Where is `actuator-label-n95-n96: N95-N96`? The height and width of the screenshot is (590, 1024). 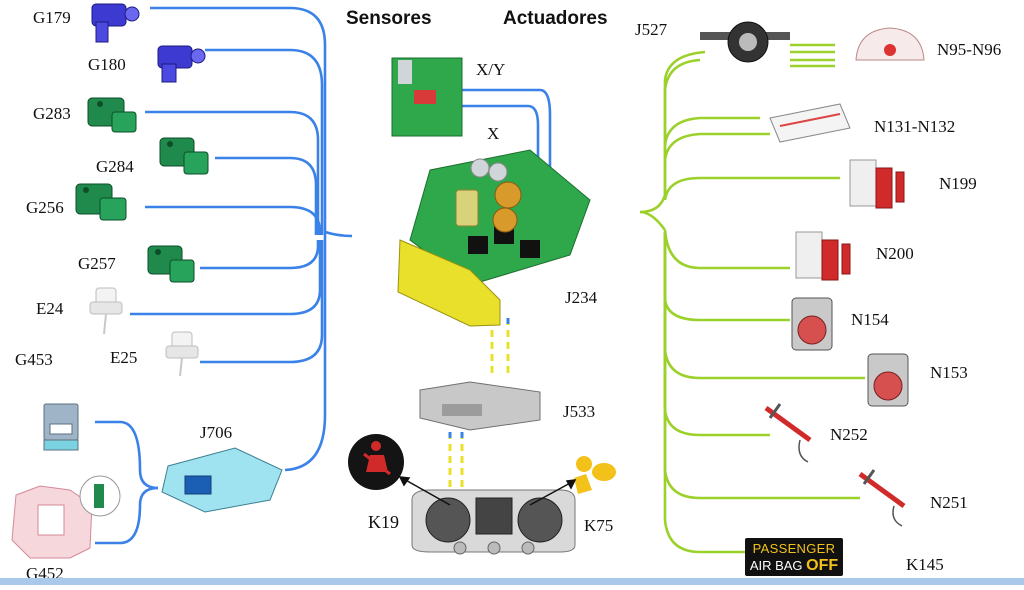
actuator-label-n95-n96: N95-N96 is located at coordinates (969, 49).